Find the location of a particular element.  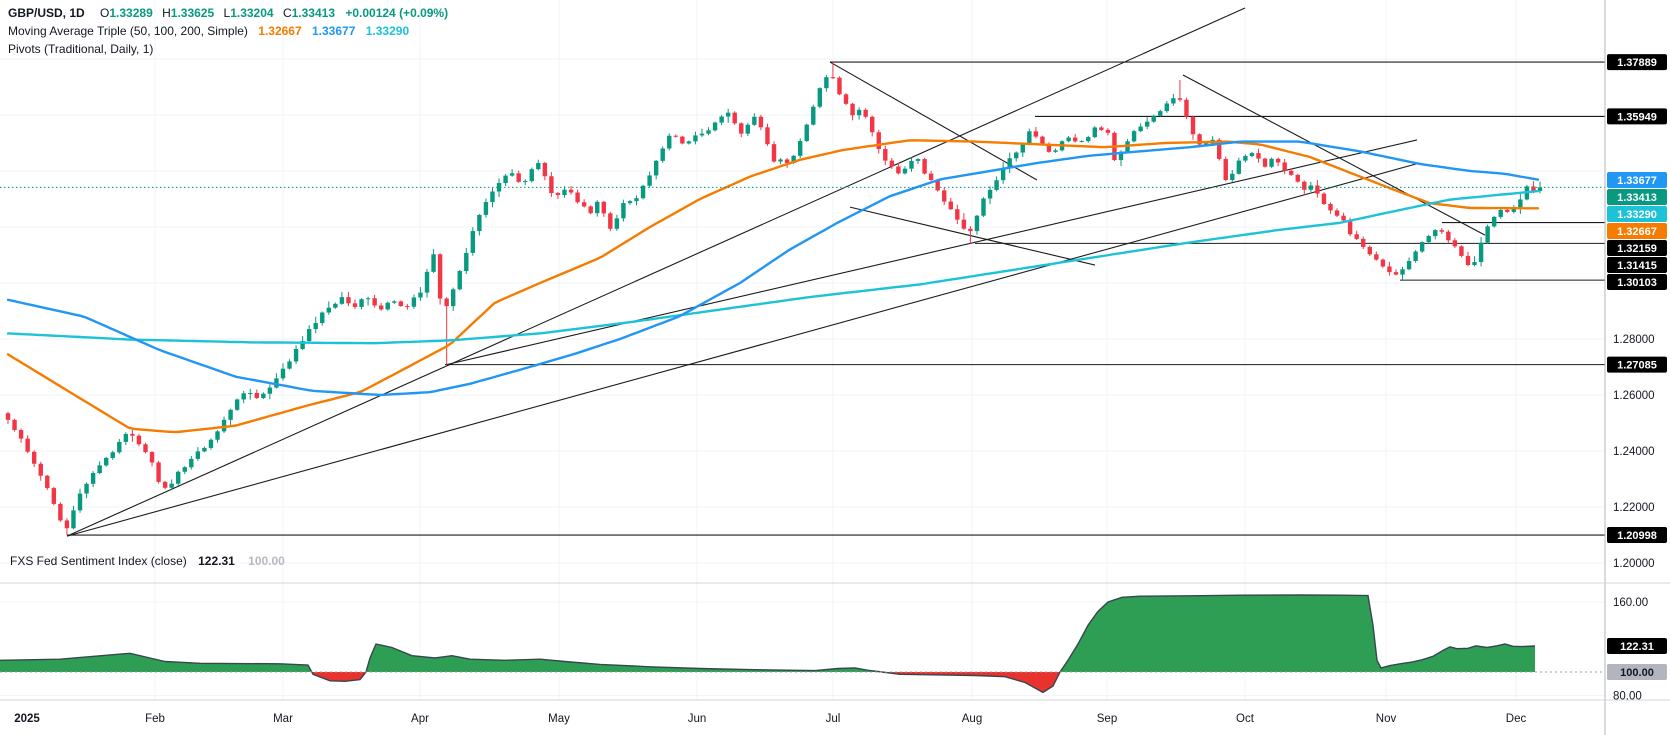

price-label: 1.31415 is located at coordinates (1637, 265).